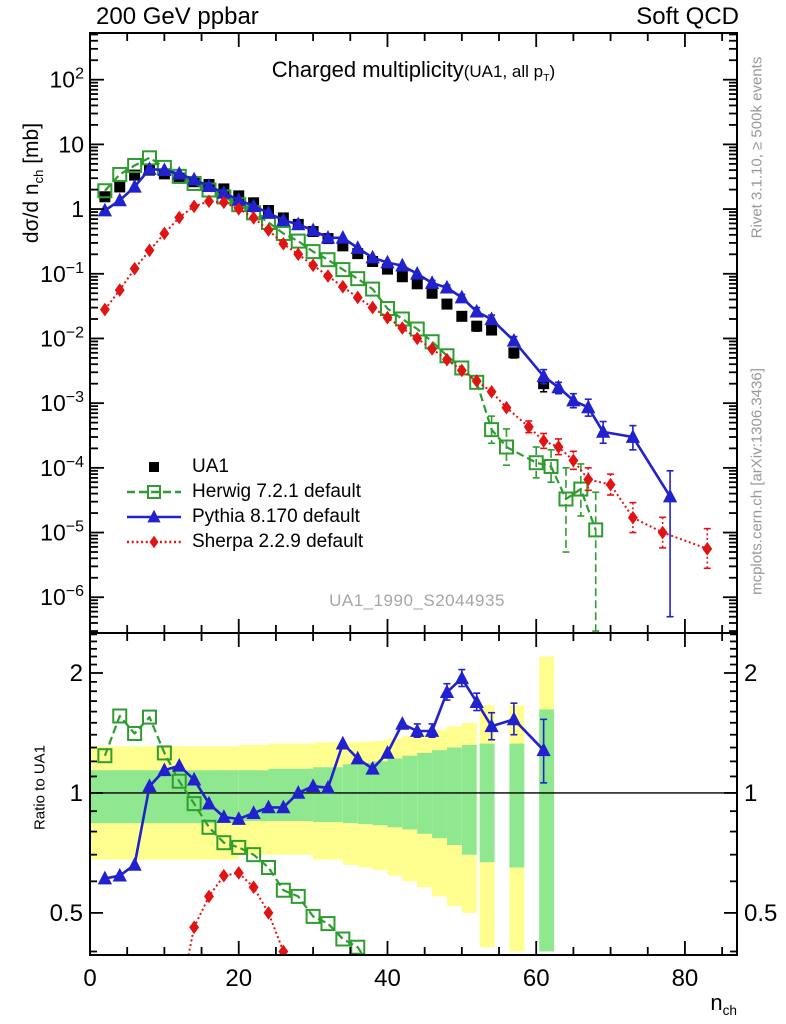 The width and height of the screenshot is (786, 1024). What do you see at coordinates (154, 542) in the screenshot?
I see `sherpa-marker-icon` at bounding box center [154, 542].